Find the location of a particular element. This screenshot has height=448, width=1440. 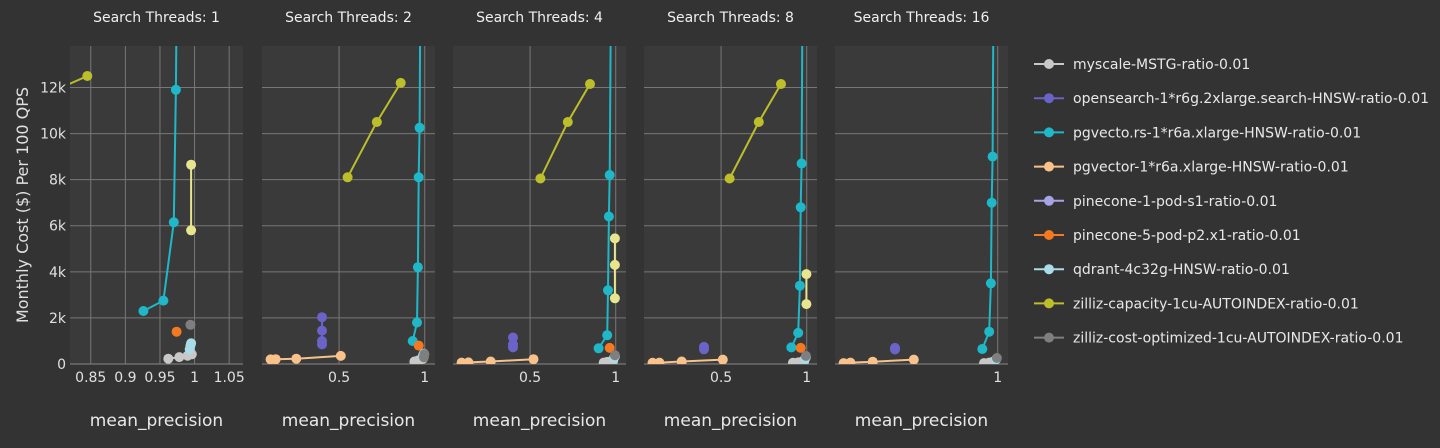

panel-title: Search Threads: 1 is located at coordinates (156, 18).